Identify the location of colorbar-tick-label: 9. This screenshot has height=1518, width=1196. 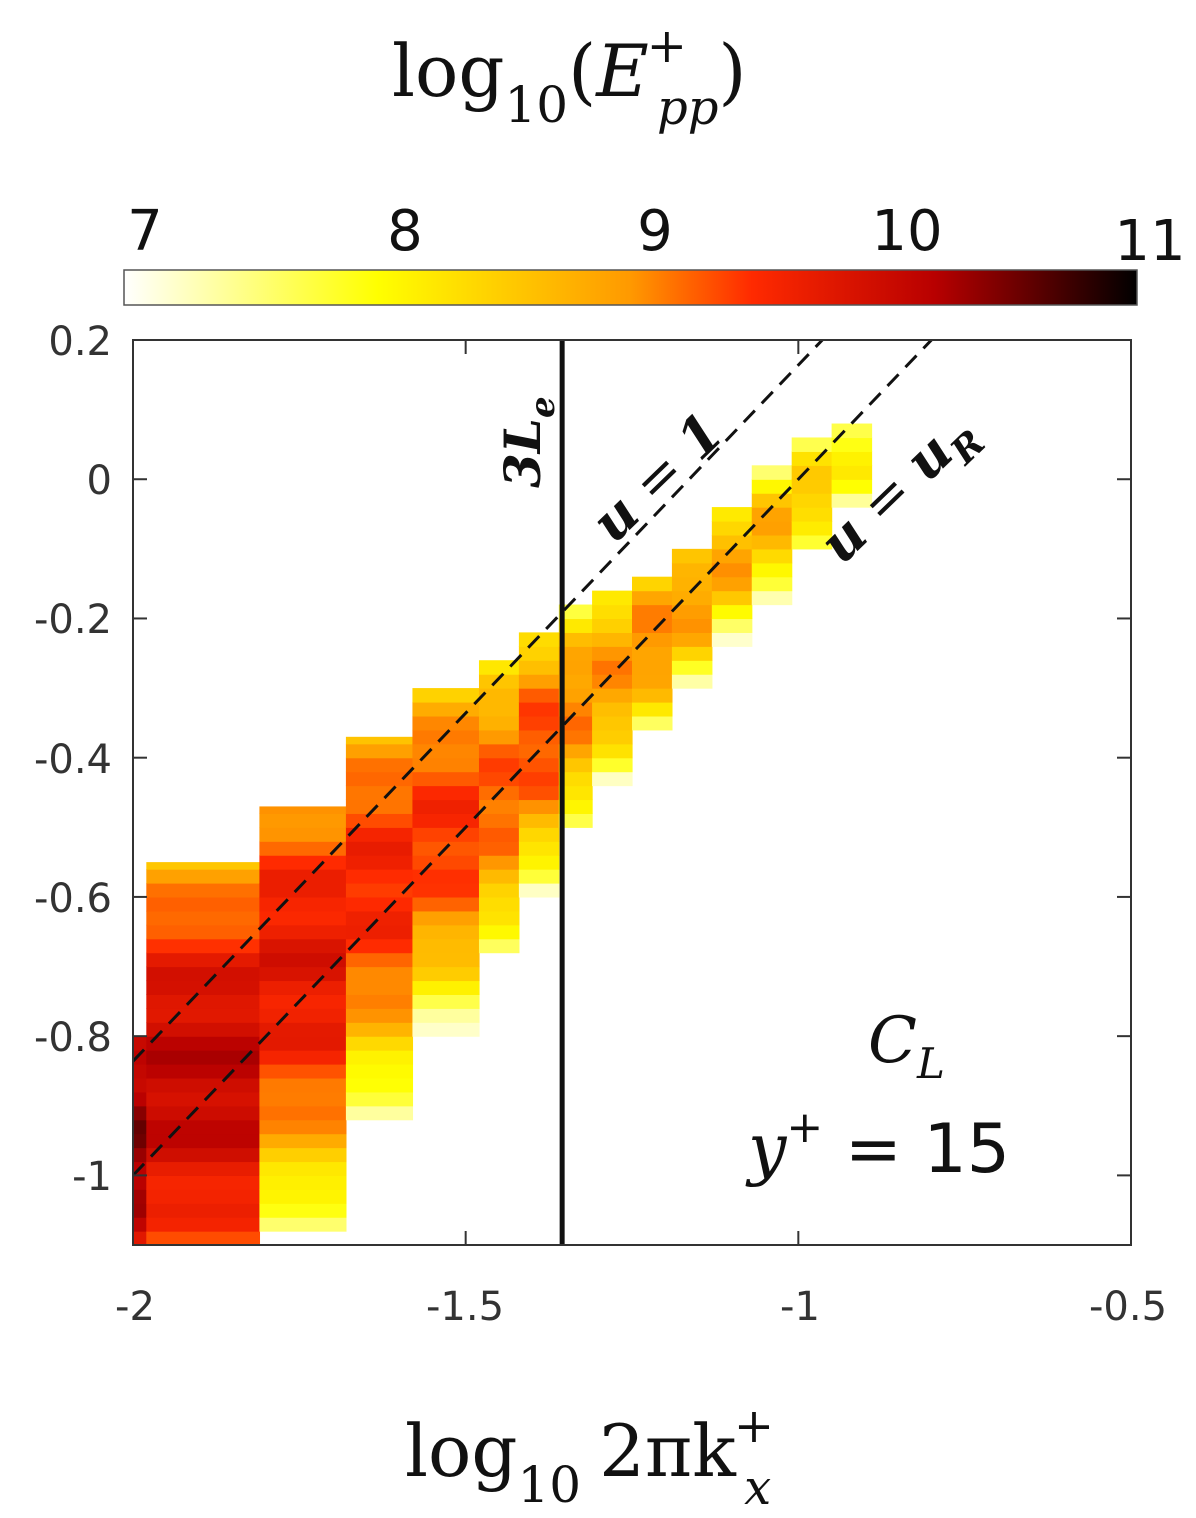
(655, 231).